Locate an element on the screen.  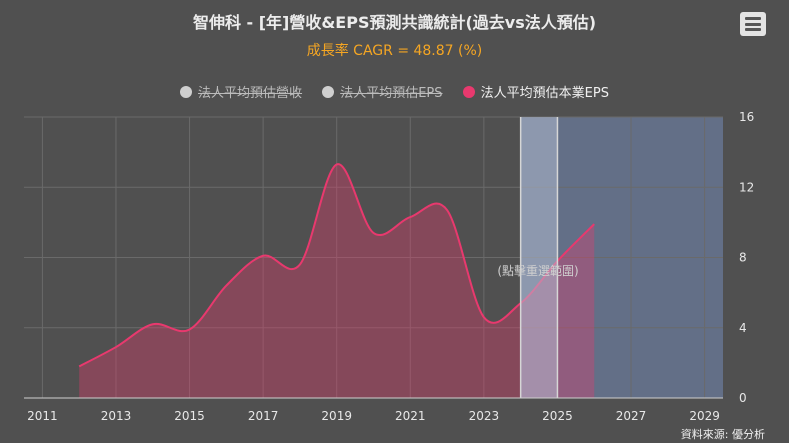
legend-item-eps: 法人平均預估EPS is located at coordinates (382, 91).